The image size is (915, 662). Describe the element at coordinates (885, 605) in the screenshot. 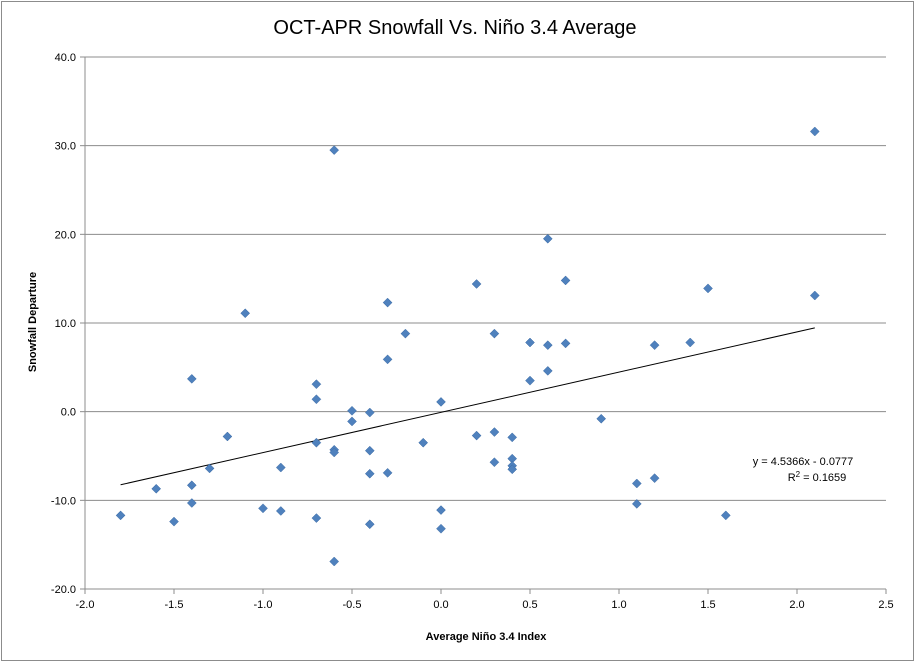

I see `x-tick-label: 2.5` at that location.